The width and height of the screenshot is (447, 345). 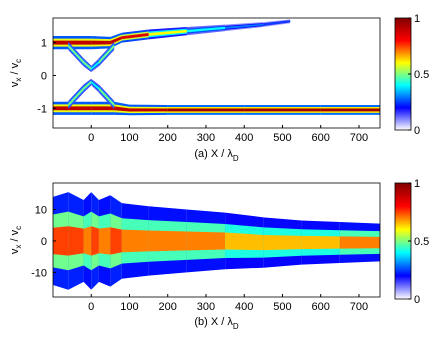 What do you see at coordinates (44, 44) in the screenshot?
I see `y-tick-label: 1` at bounding box center [44, 44].